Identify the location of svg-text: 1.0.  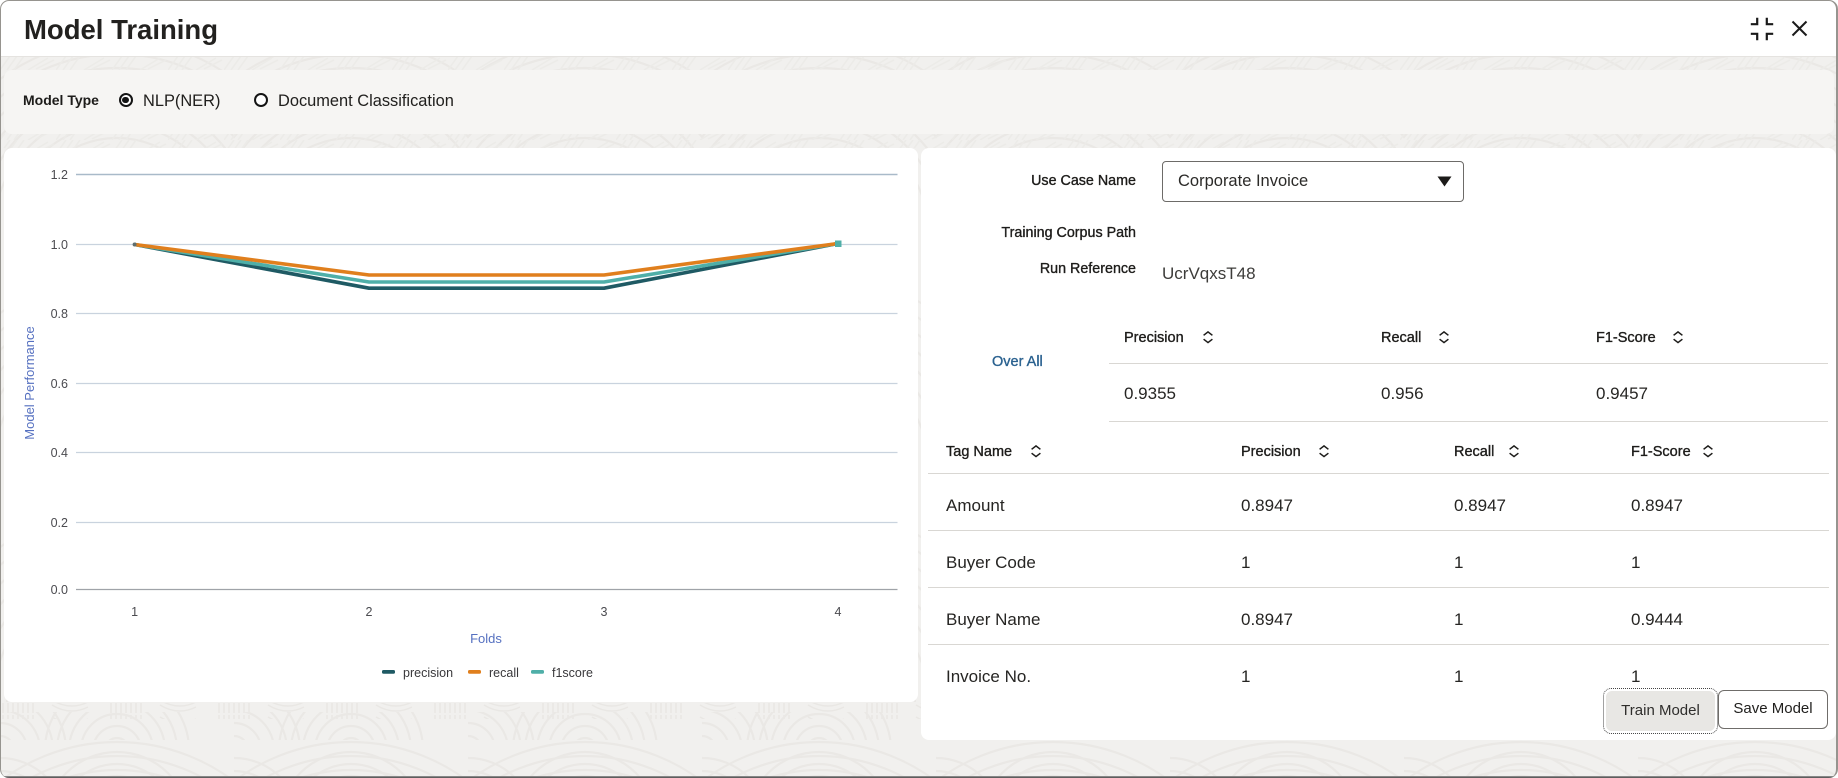
(59, 245).